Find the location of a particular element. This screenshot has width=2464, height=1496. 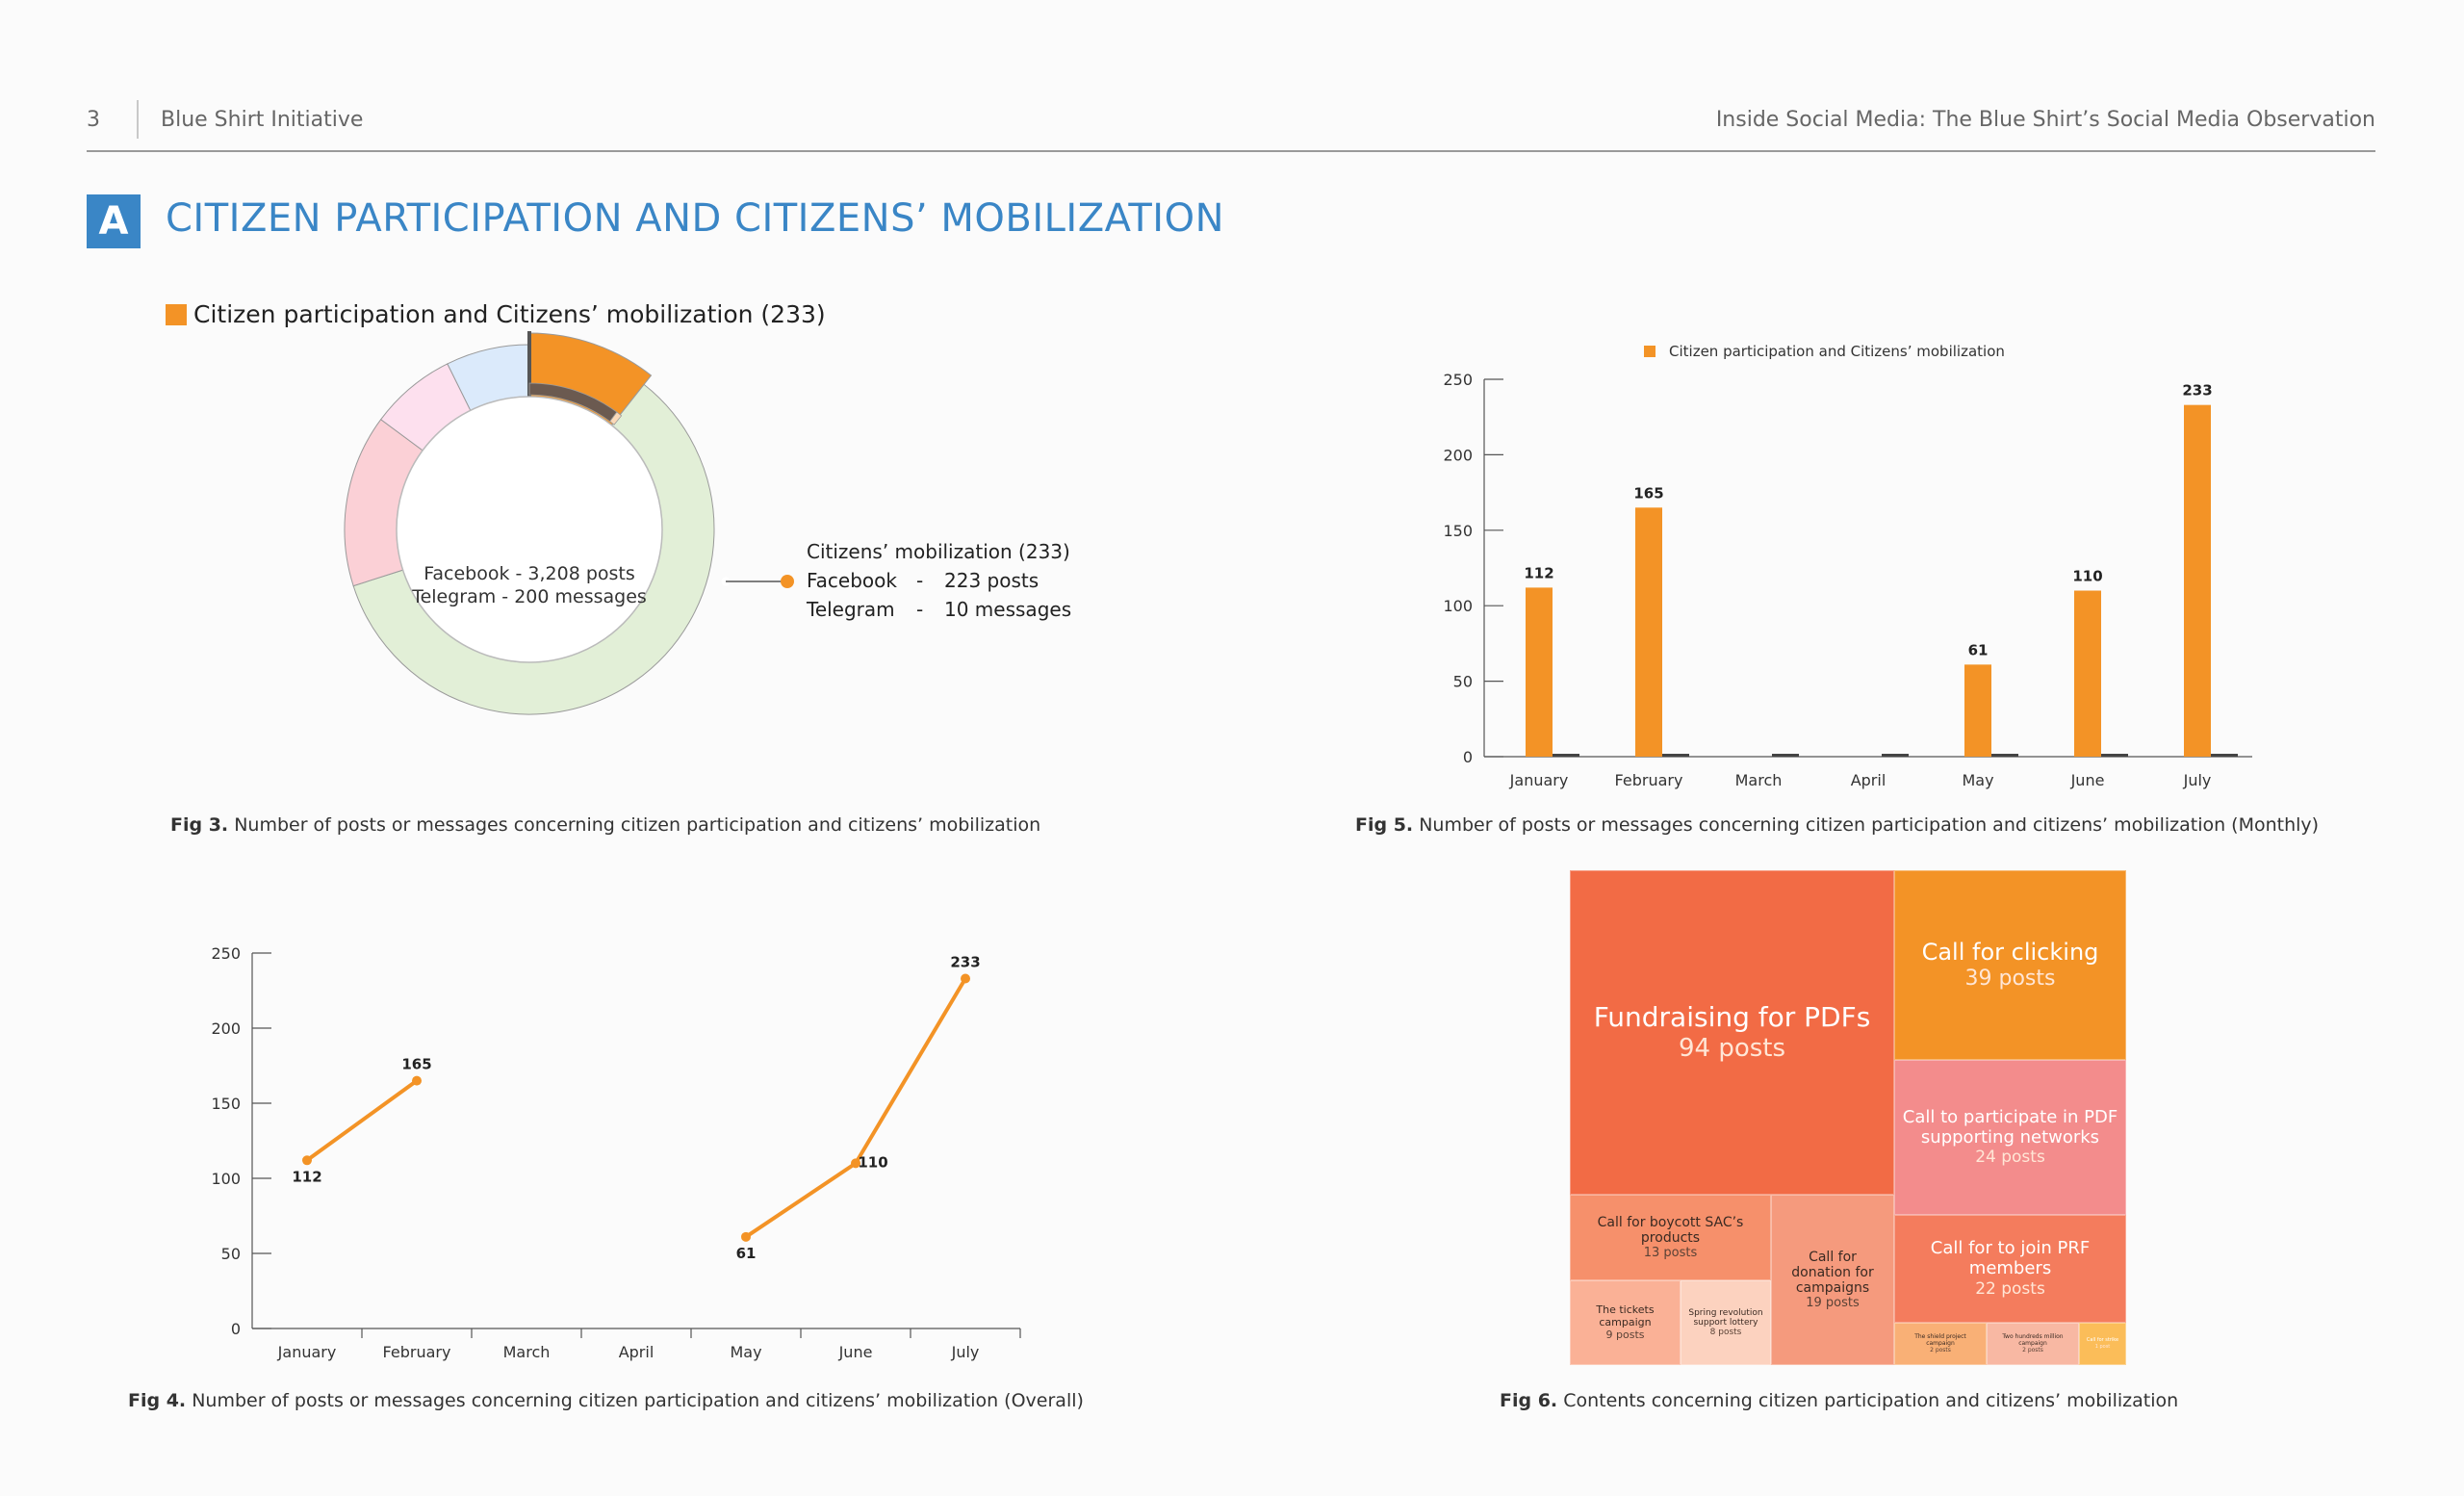

fig5-data-label: 110 is located at coordinates (2087, 576).